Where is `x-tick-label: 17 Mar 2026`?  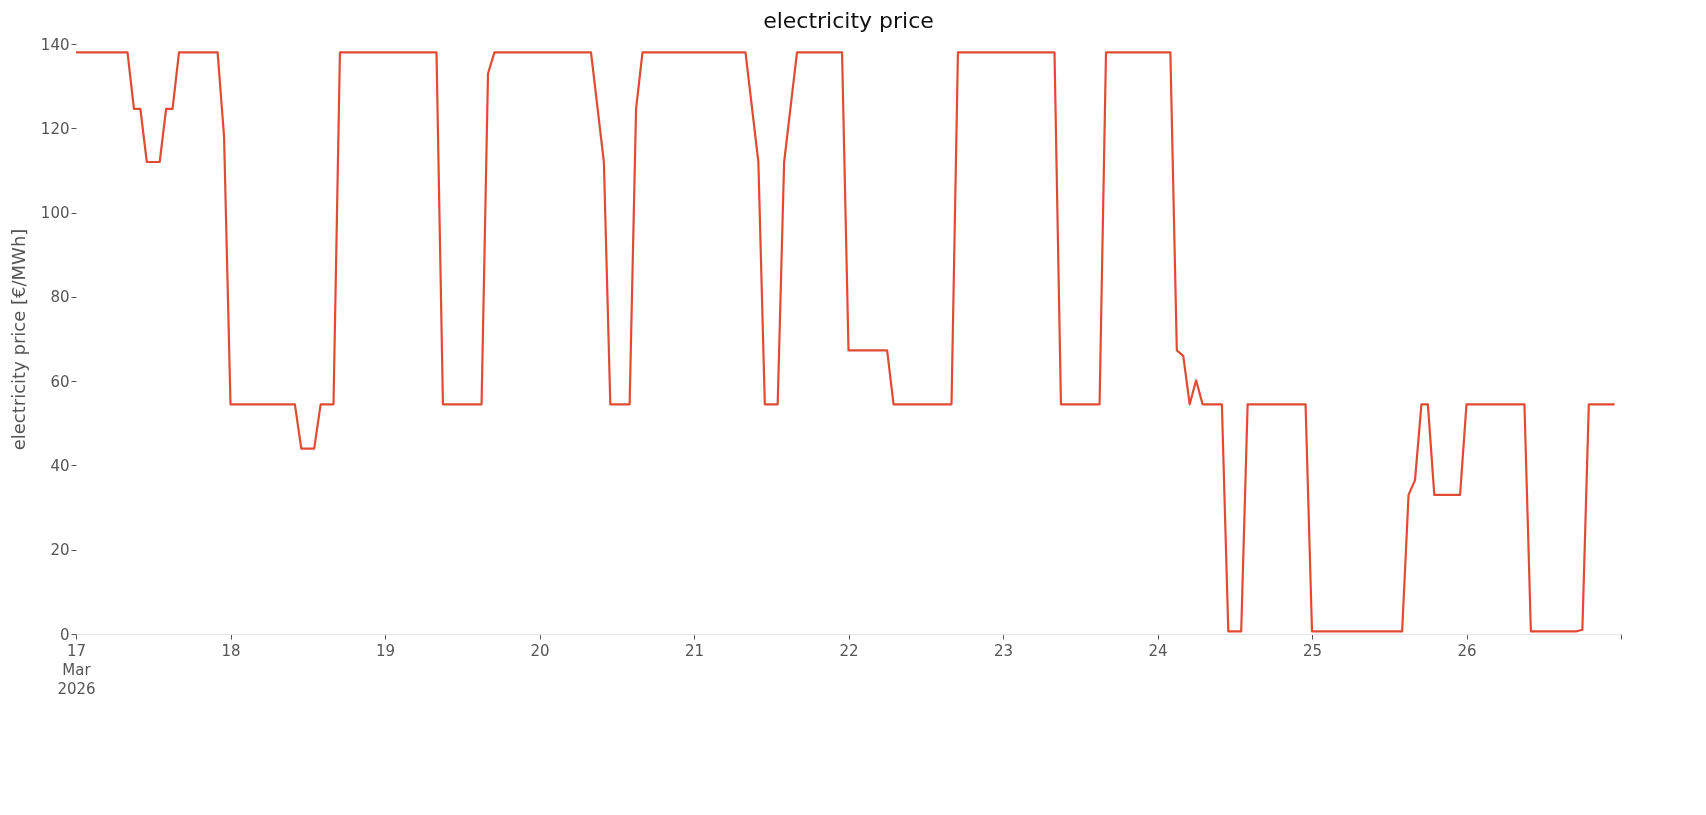
x-tick-label: 17 Mar 2026 is located at coordinates (76, 669).